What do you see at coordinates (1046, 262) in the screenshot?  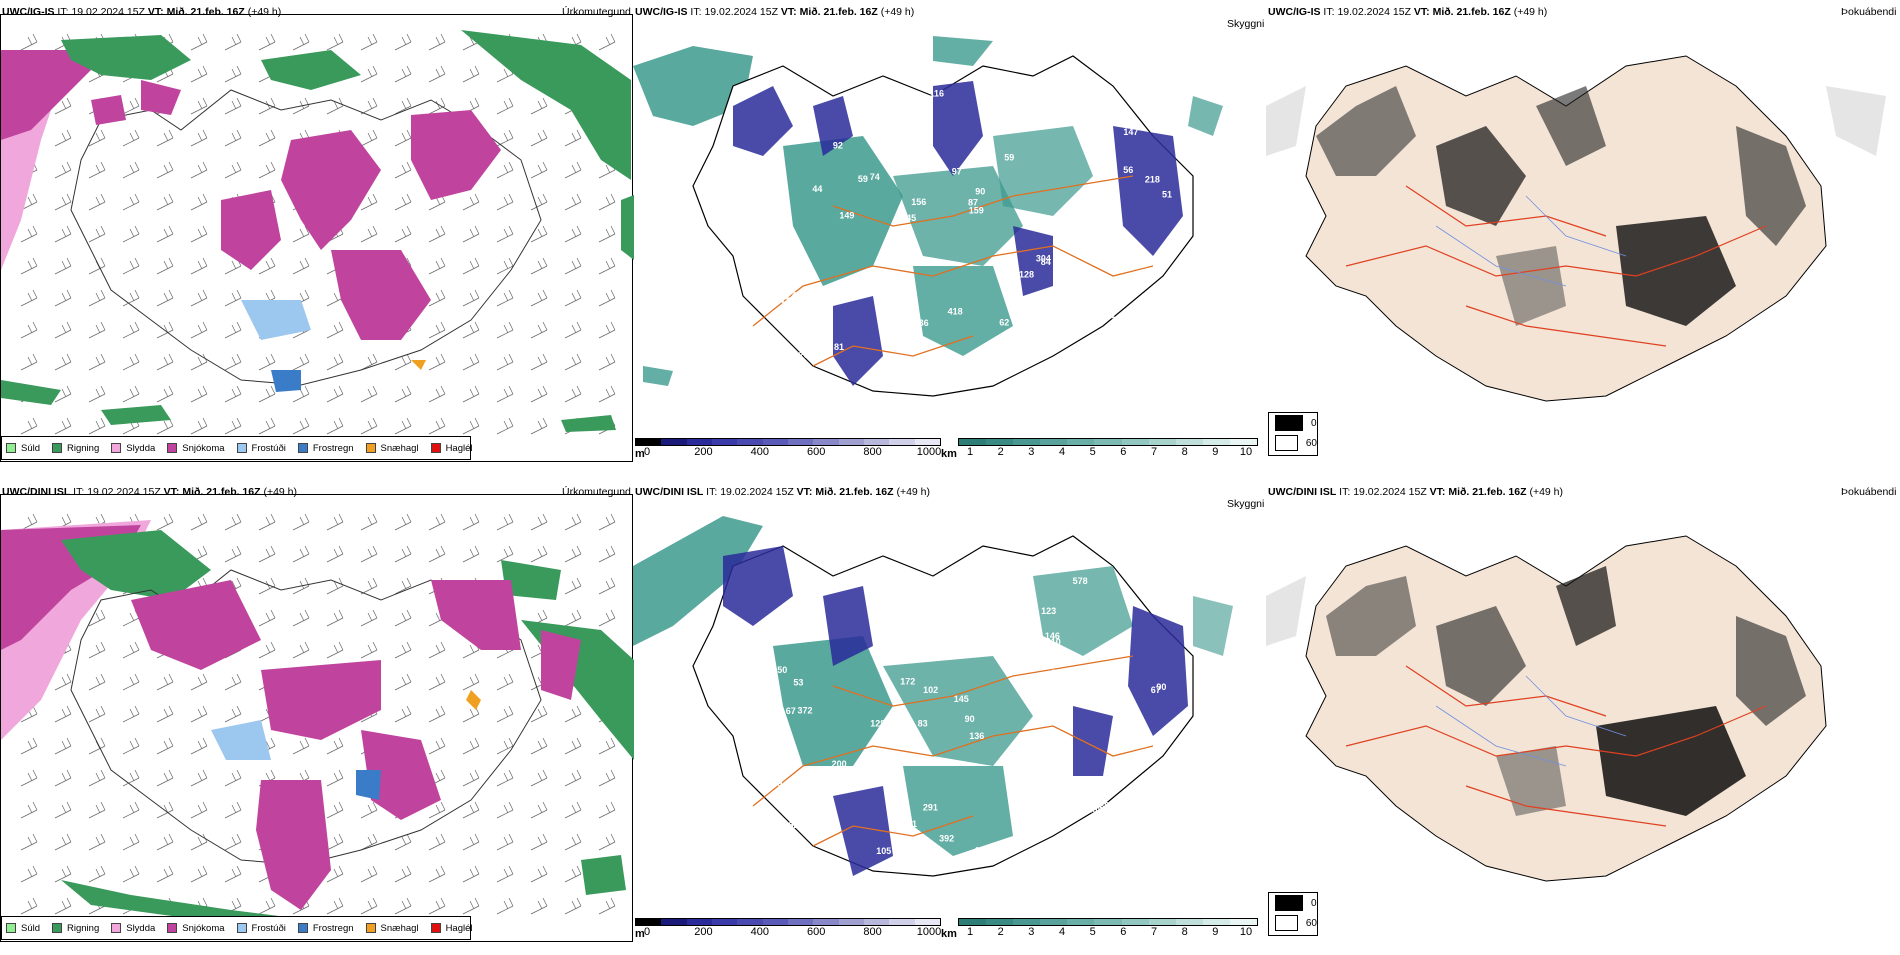 I see `peak-label: 84` at bounding box center [1046, 262].